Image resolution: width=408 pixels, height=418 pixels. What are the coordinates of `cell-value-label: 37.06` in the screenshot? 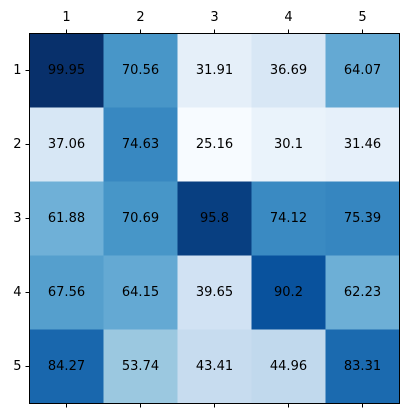 It's located at (66, 144).